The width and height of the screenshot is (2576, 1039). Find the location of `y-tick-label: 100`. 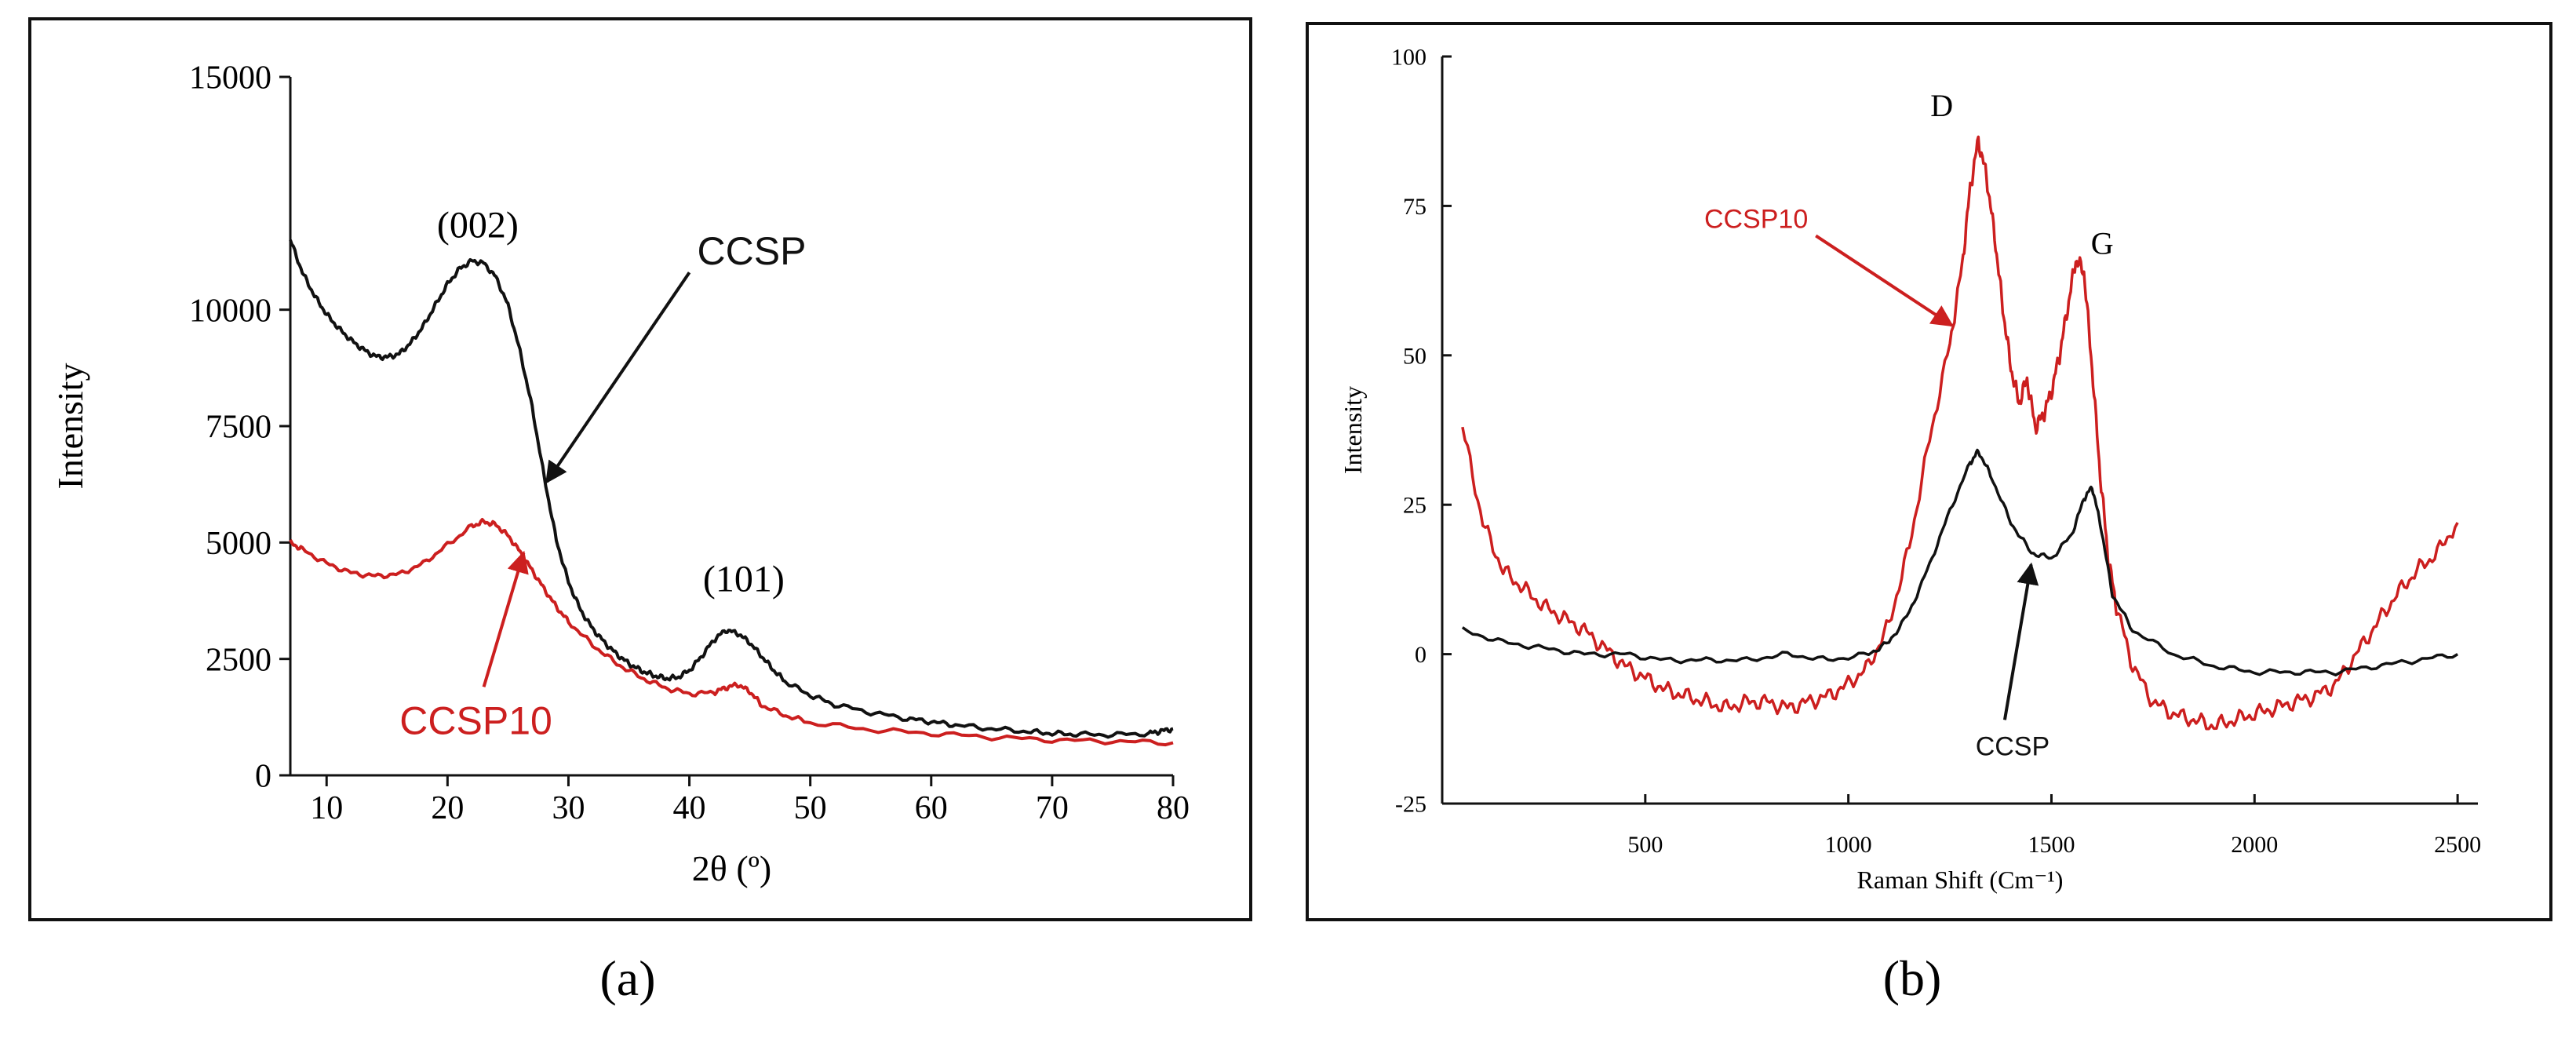

y-tick-label: 100 is located at coordinates (1408, 58).